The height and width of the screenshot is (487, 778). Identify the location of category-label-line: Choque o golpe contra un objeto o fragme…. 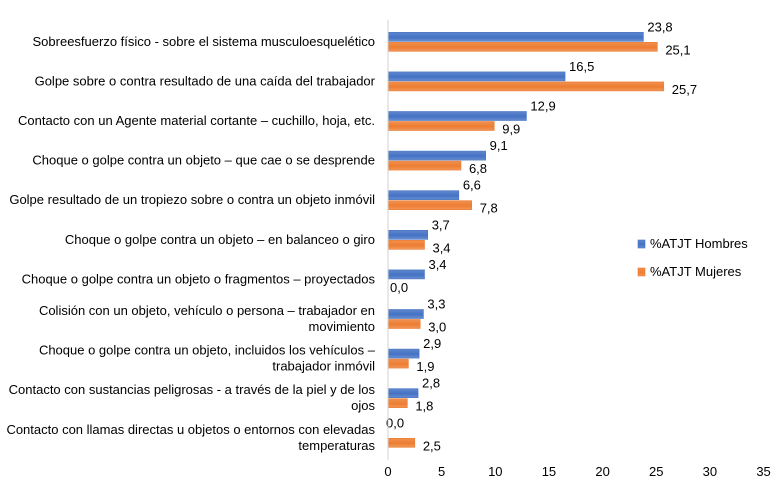
(199, 278).